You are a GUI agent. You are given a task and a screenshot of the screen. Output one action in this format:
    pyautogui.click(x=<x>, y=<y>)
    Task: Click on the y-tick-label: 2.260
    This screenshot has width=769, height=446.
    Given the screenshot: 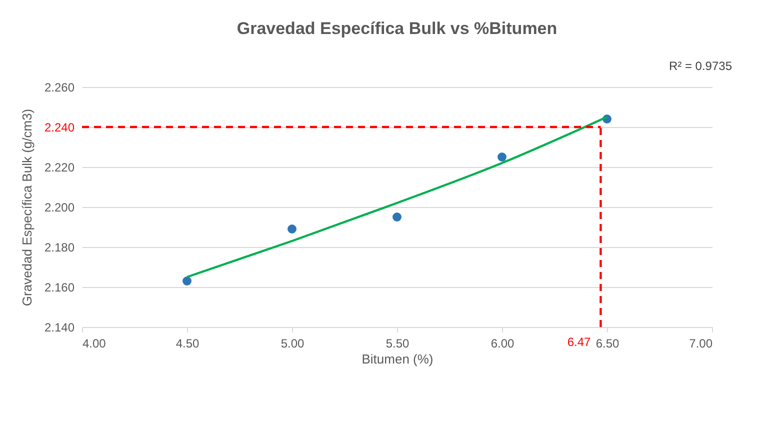 What is the action you would take?
    pyautogui.click(x=59, y=87)
    